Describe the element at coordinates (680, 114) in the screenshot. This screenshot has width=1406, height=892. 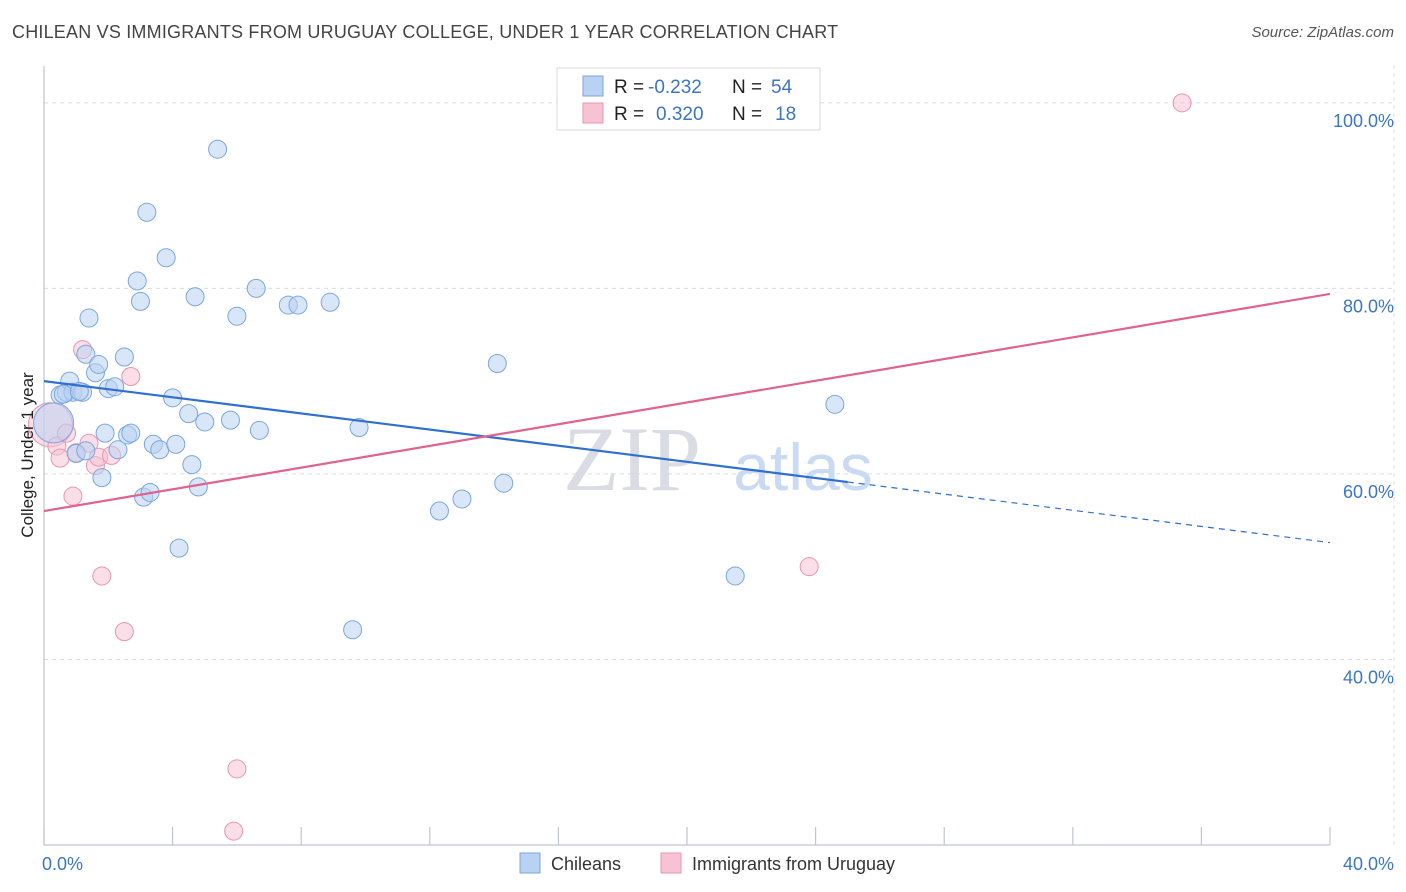
I see `legend-r-value-uruguay: 0.320` at that location.